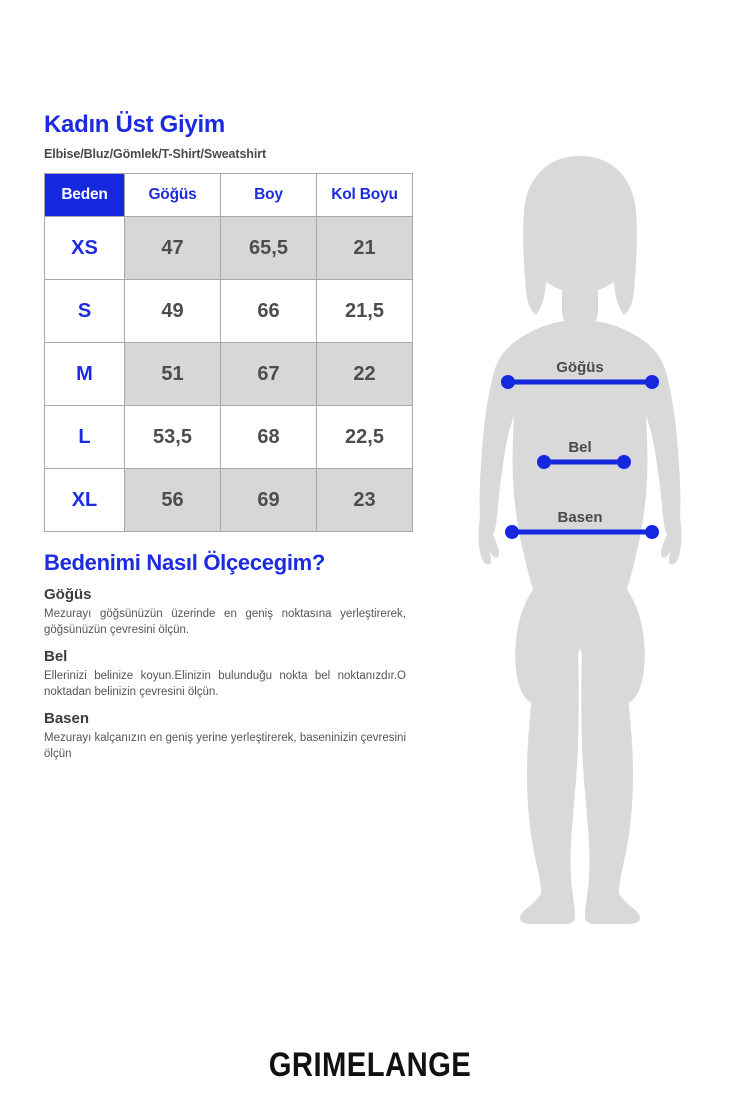  What do you see at coordinates (56, 657) in the screenshot?
I see `measure-heading-bel: Bel` at bounding box center [56, 657].